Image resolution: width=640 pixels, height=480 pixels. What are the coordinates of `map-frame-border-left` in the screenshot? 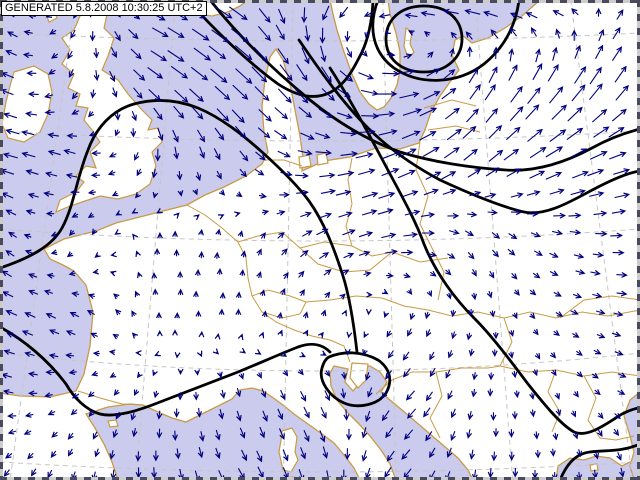 It's located at (1, 240).